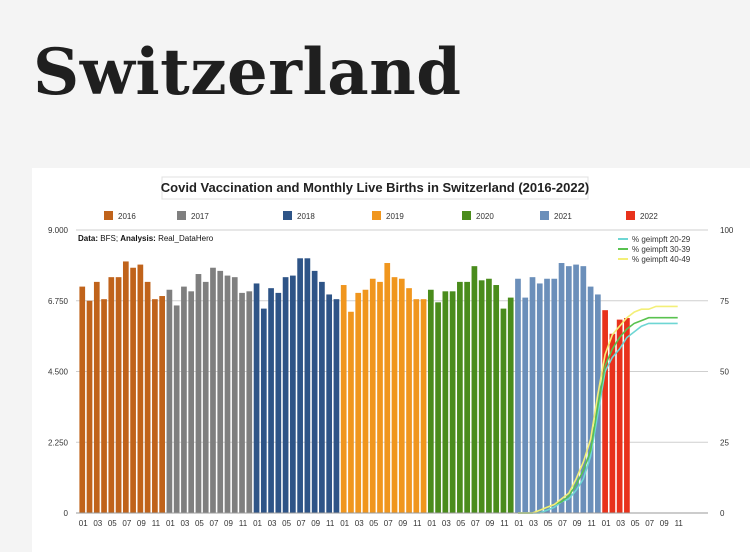  Describe the element at coordinates (376, 215) in the screenshot. I see `legend-swatch-2019` at that location.